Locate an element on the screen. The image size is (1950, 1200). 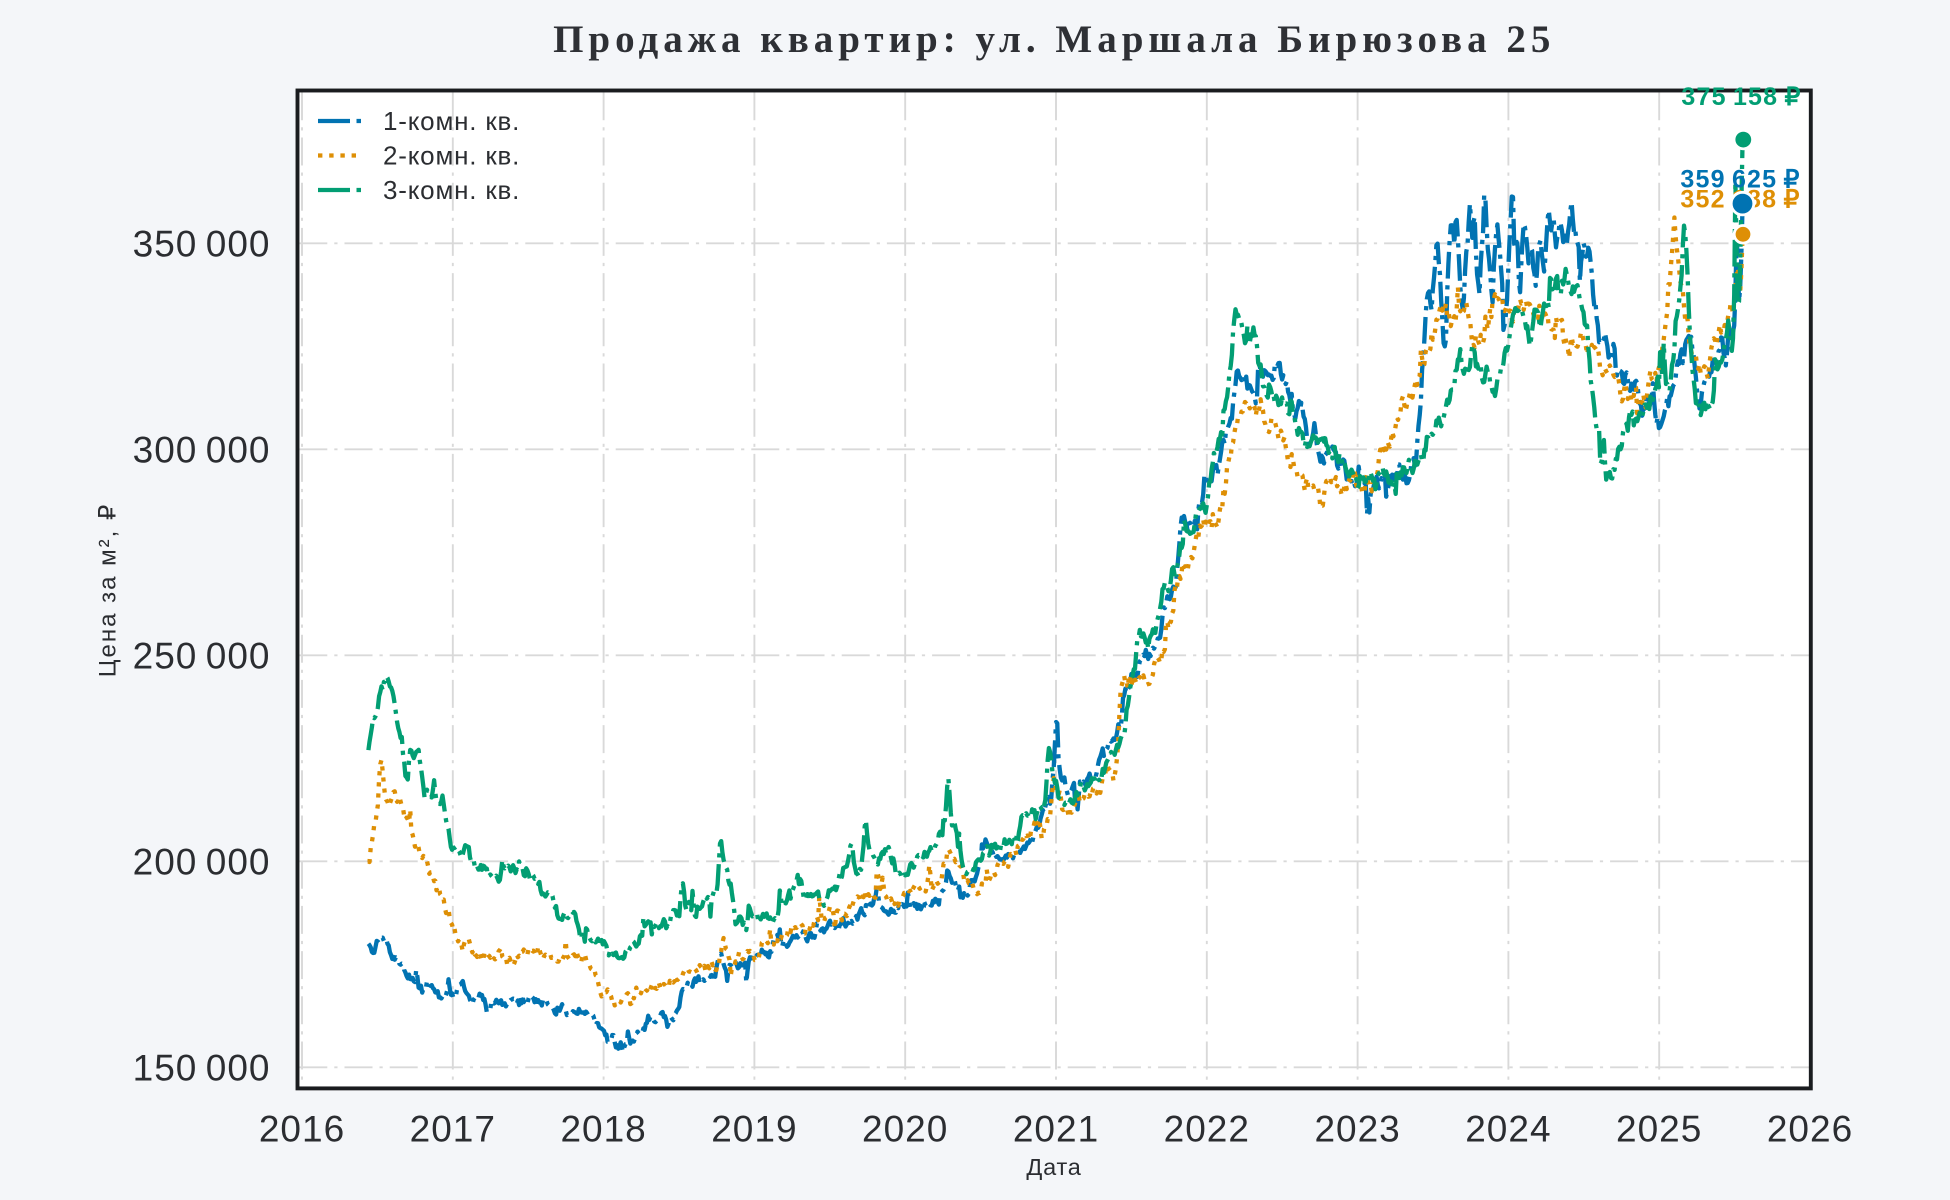
svg-text: 1-комн. кв. is located at coordinates (451, 121).